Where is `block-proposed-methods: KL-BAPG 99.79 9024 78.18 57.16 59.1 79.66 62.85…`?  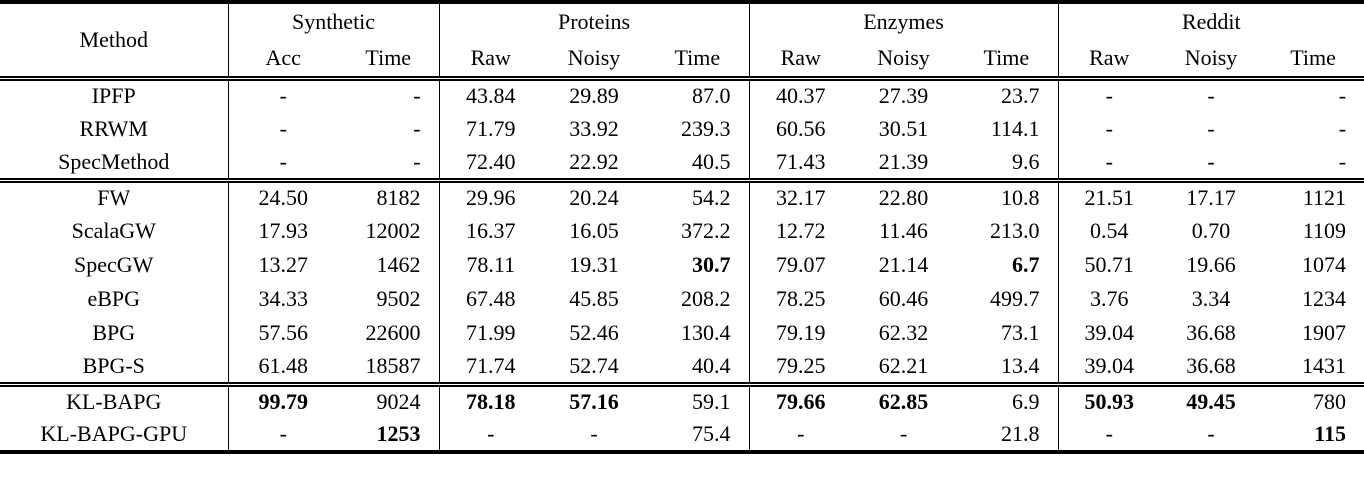 block-proposed-methods: KL-BAPG 99.79 9024 78.18 57.16 59.1 79.66 62.85… is located at coordinates (682, 418).